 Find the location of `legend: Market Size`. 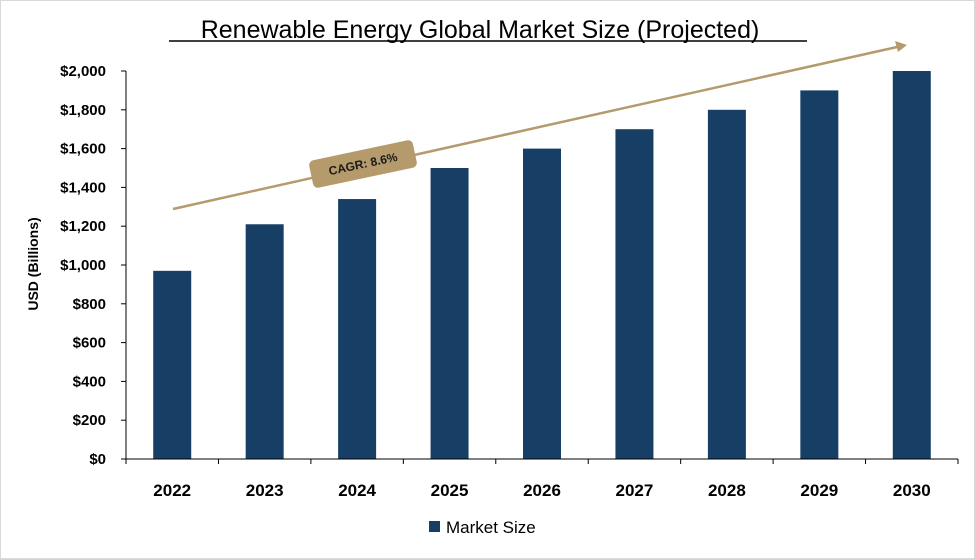

legend: Market Size is located at coordinates (482, 527).